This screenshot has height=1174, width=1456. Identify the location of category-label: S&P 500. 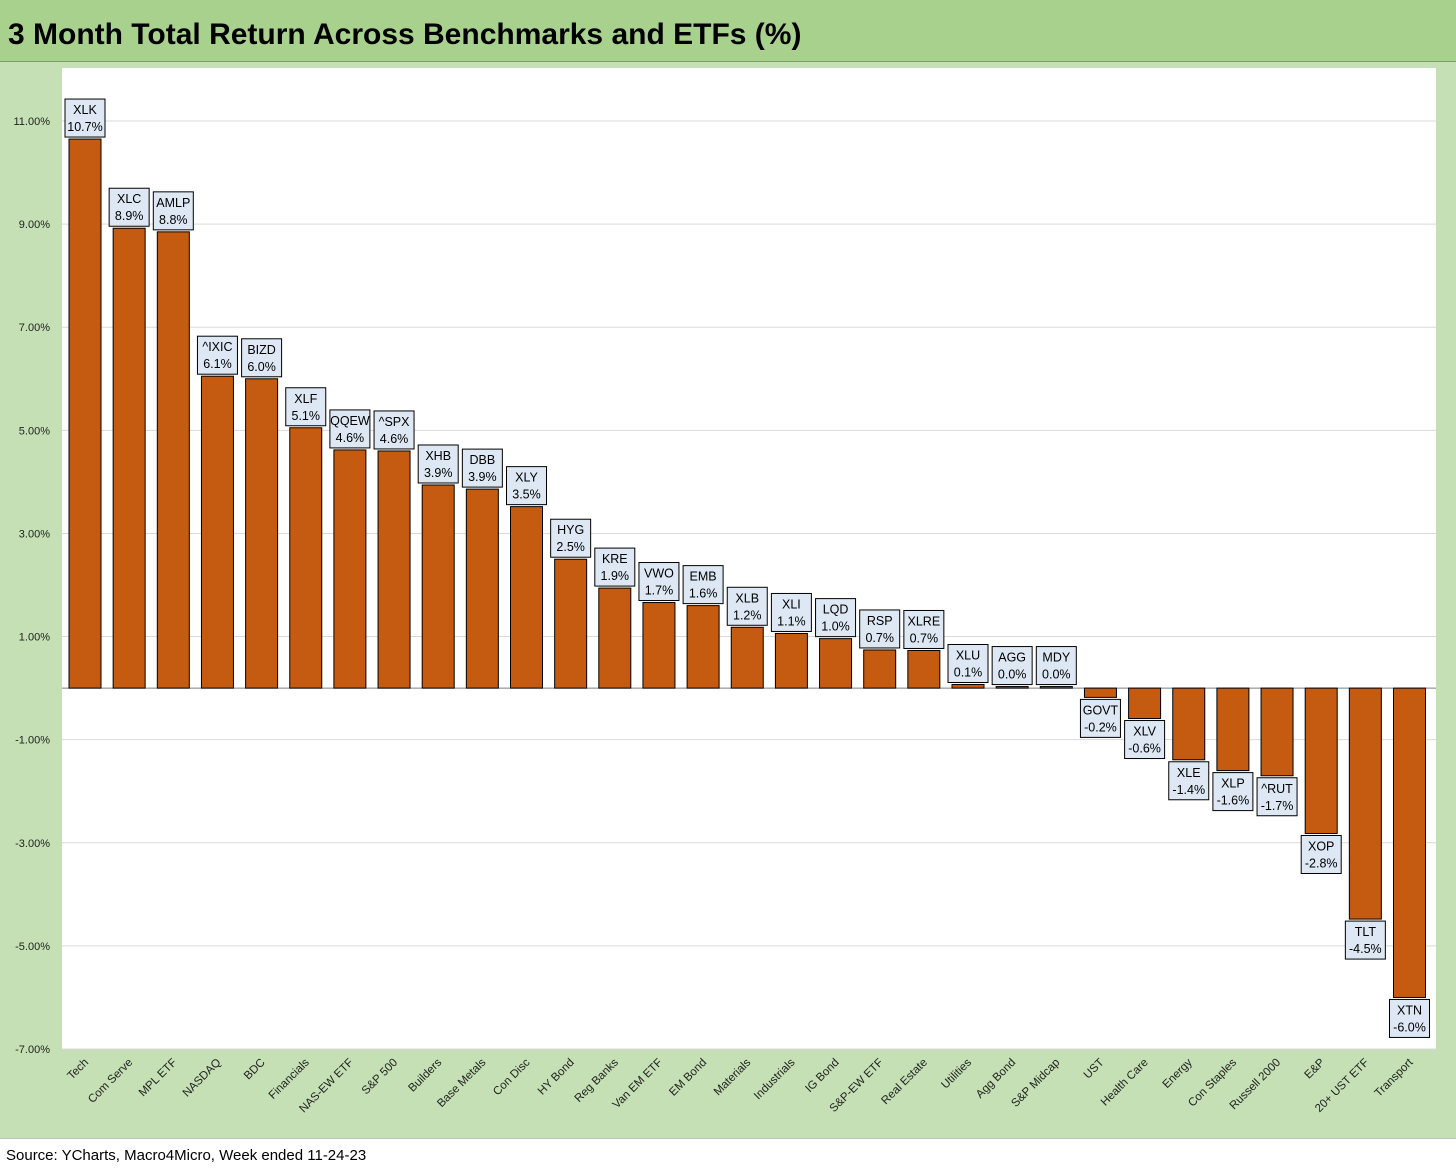
(380, 1077).